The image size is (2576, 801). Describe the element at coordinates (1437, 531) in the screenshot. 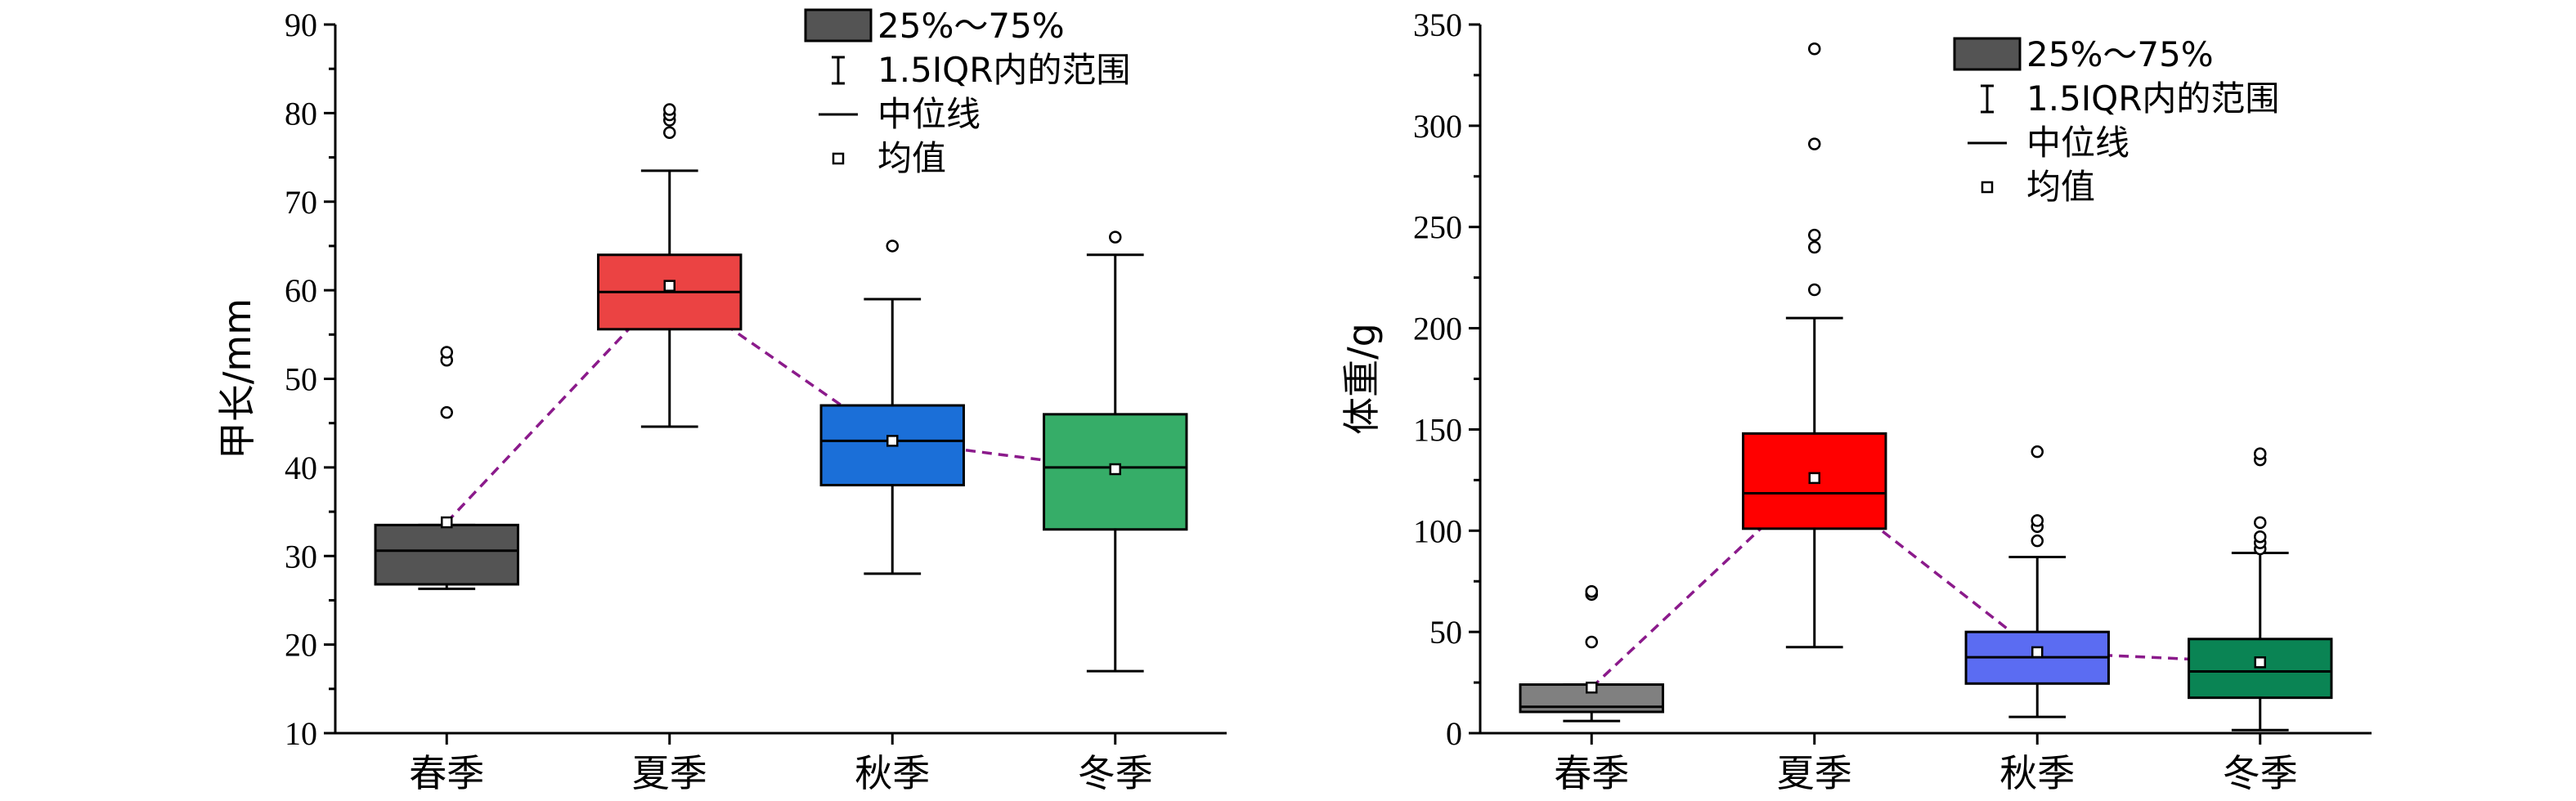

I see `y-tick-label: 100` at that location.